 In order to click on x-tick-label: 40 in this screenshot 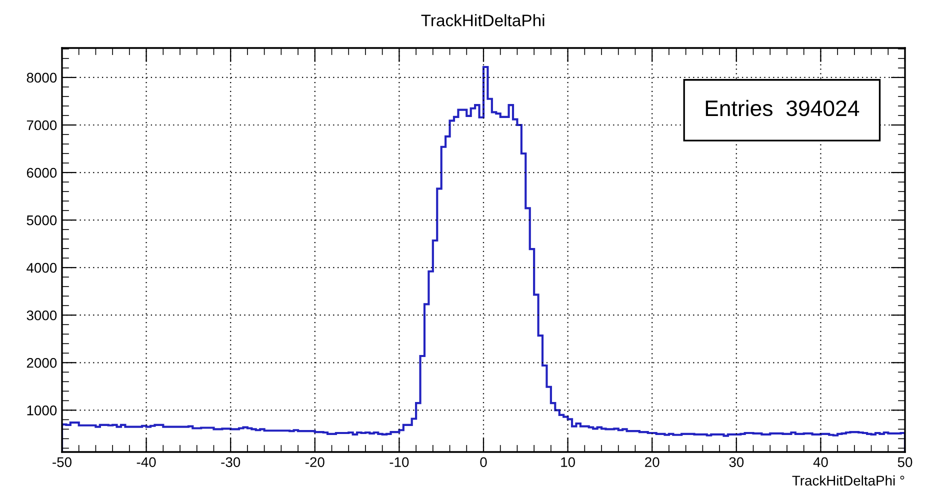, I will do `click(820, 462)`.